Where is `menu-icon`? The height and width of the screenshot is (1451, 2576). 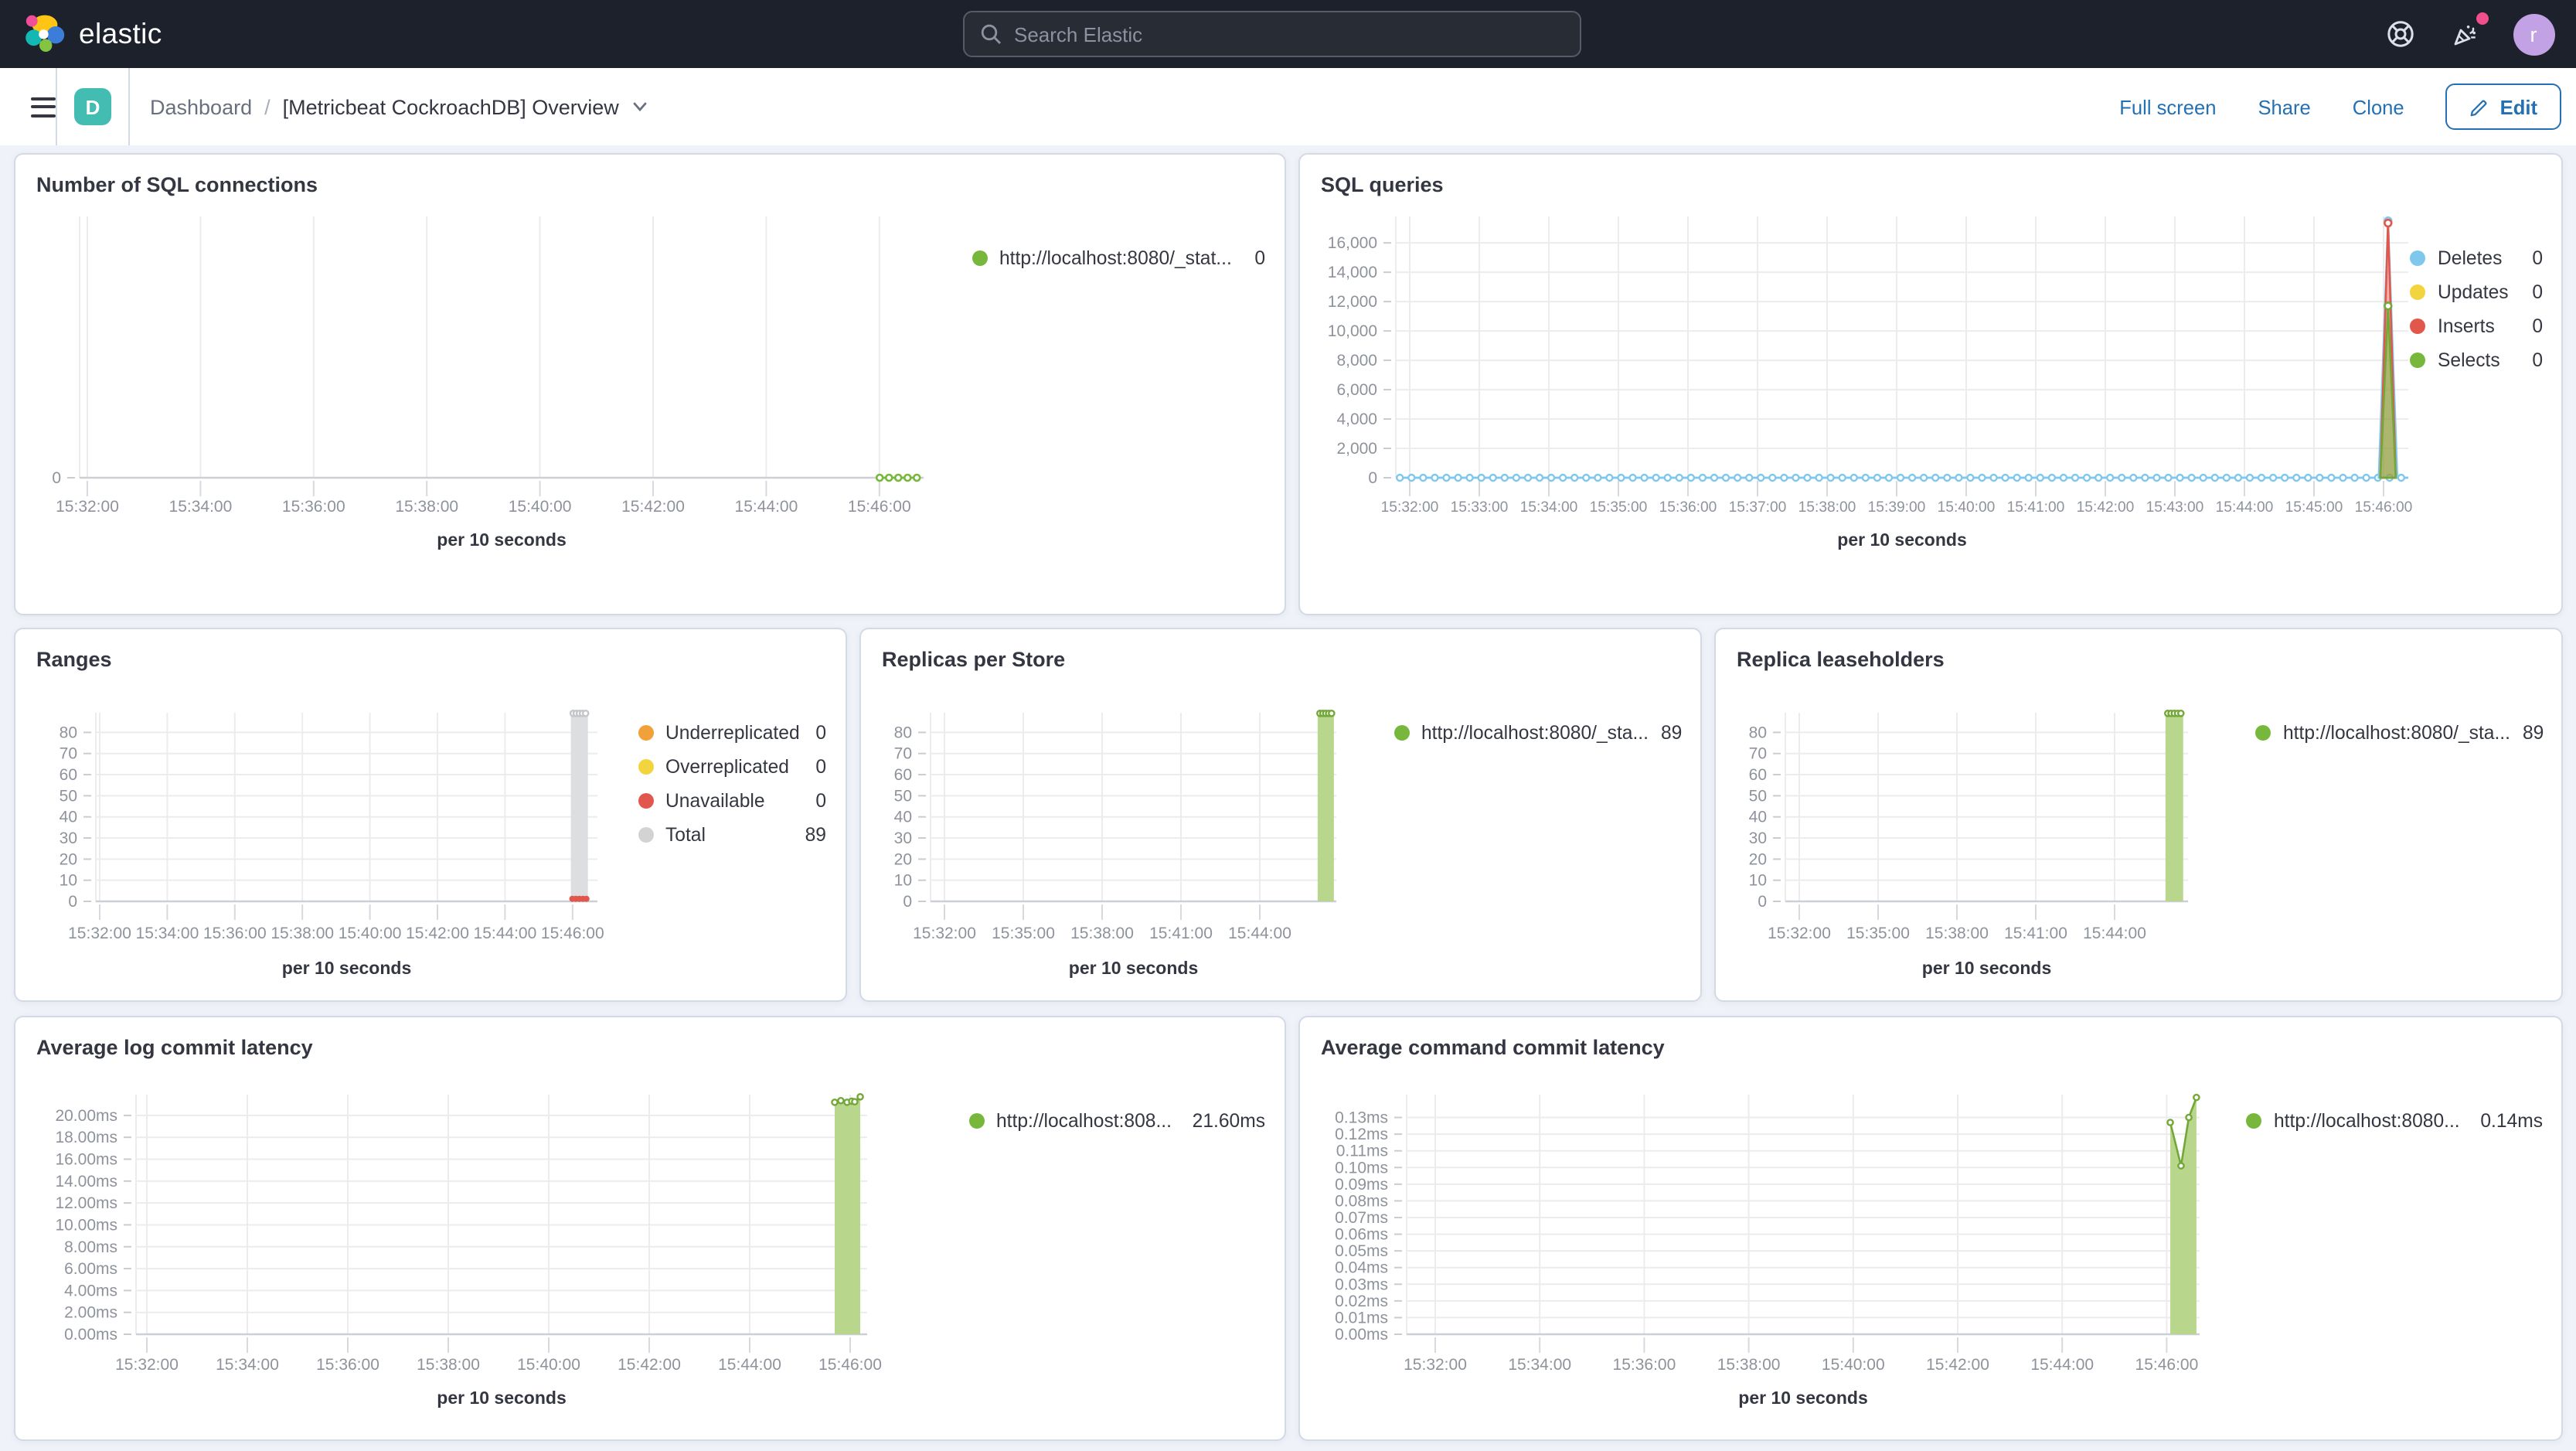
menu-icon is located at coordinates (28, 106).